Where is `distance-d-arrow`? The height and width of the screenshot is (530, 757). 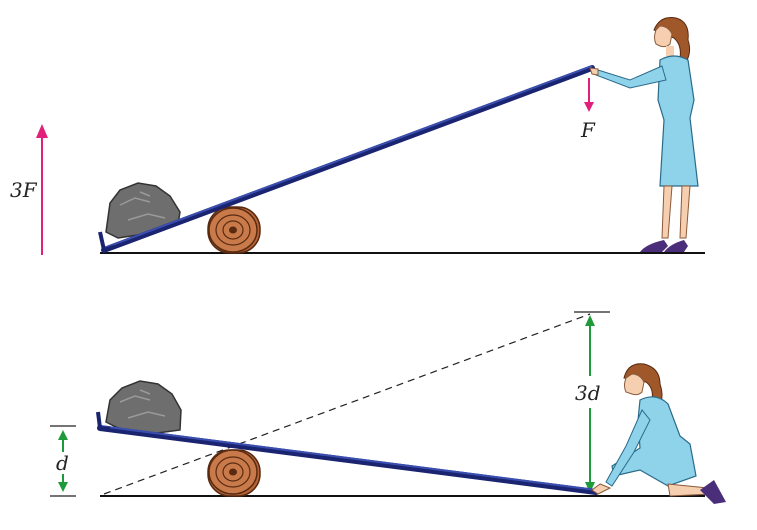 distance-d-arrow is located at coordinates (63, 461).